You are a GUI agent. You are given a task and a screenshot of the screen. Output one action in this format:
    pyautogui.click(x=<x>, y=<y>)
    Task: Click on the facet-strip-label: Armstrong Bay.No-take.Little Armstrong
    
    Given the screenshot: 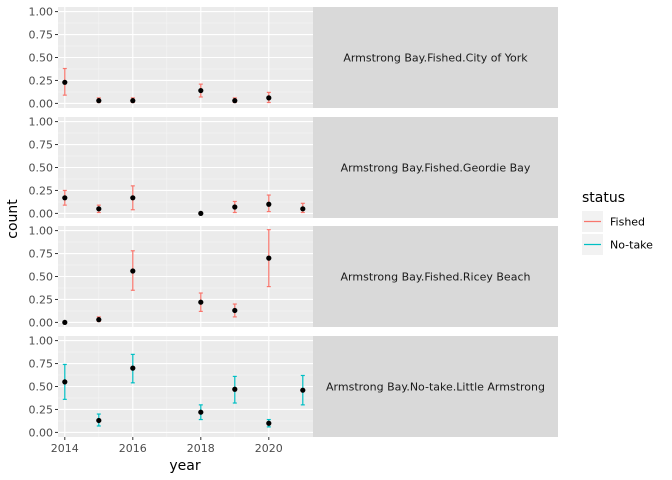 What is the action you would take?
    pyautogui.click(x=435, y=387)
    